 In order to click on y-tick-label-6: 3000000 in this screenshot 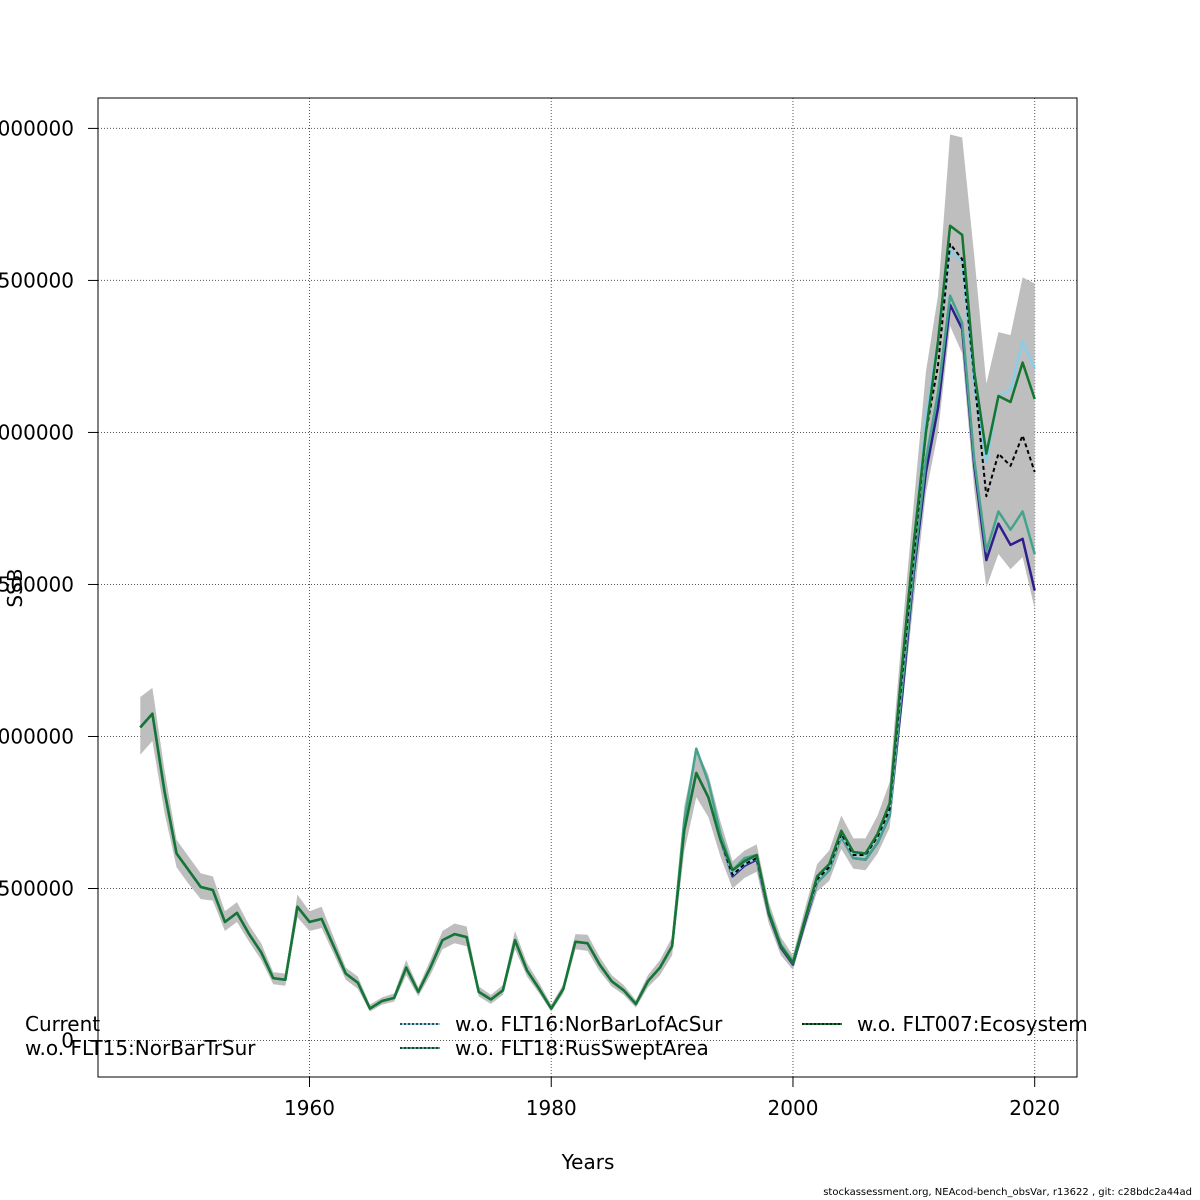, I will do `click(37, 128)`.